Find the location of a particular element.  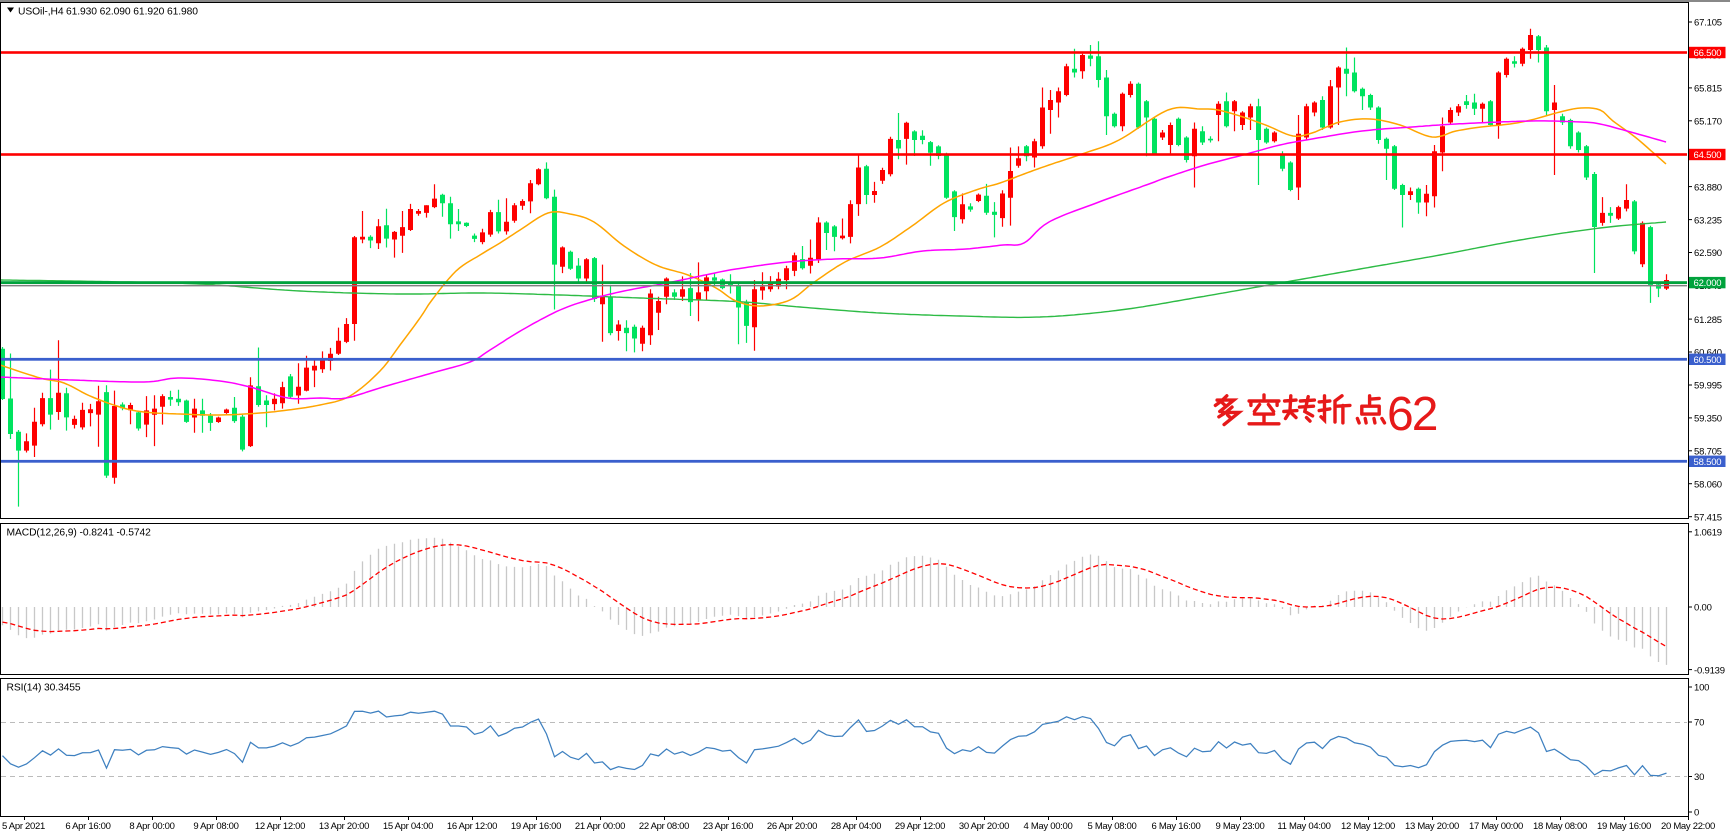

svg-text: -0.9139 is located at coordinates (1709, 670).